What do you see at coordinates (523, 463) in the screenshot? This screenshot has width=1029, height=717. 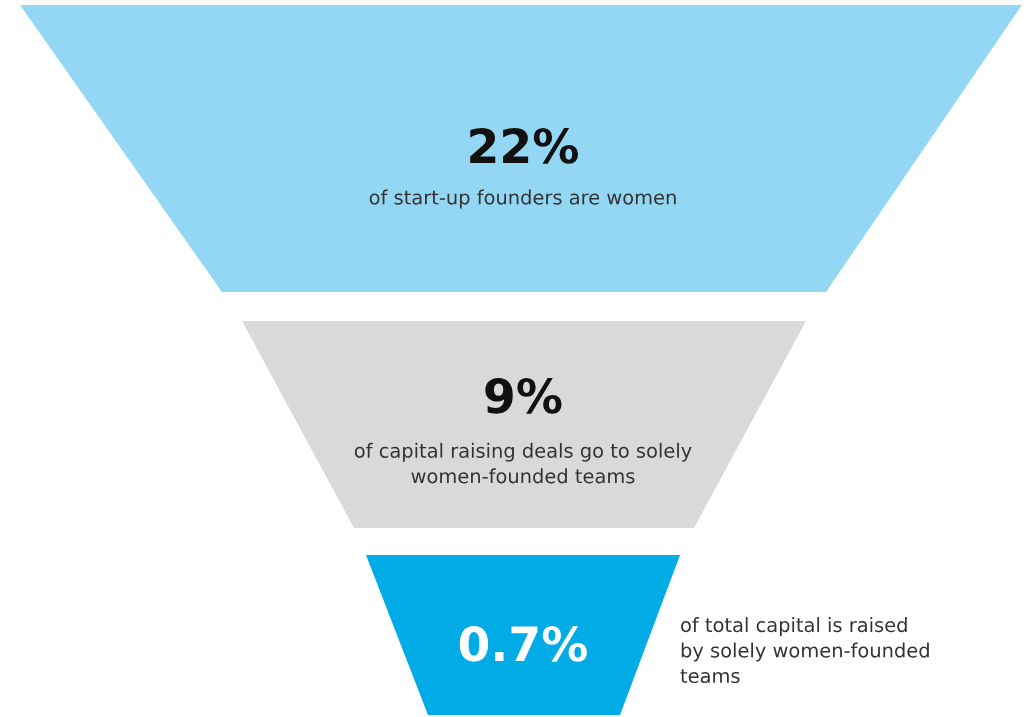 I see `category-label: of capital raising deals go to solely women-founded teams` at bounding box center [523, 463].